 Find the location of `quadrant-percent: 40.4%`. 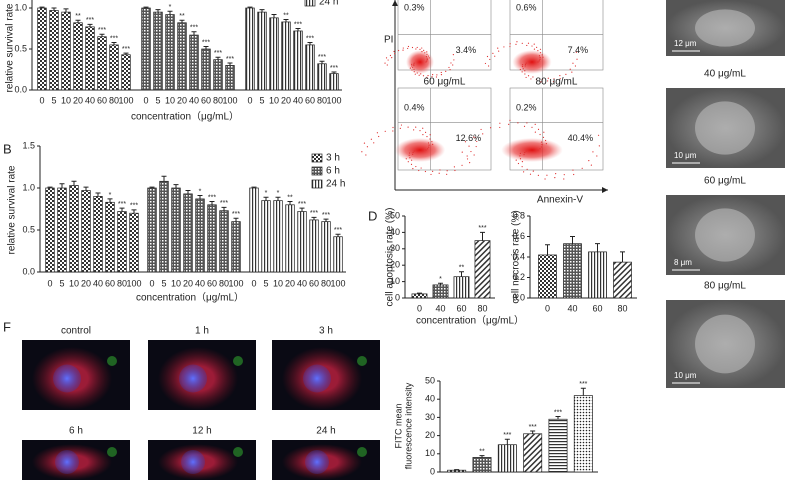

quadrant-percent: 40.4% is located at coordinates (581, 138).